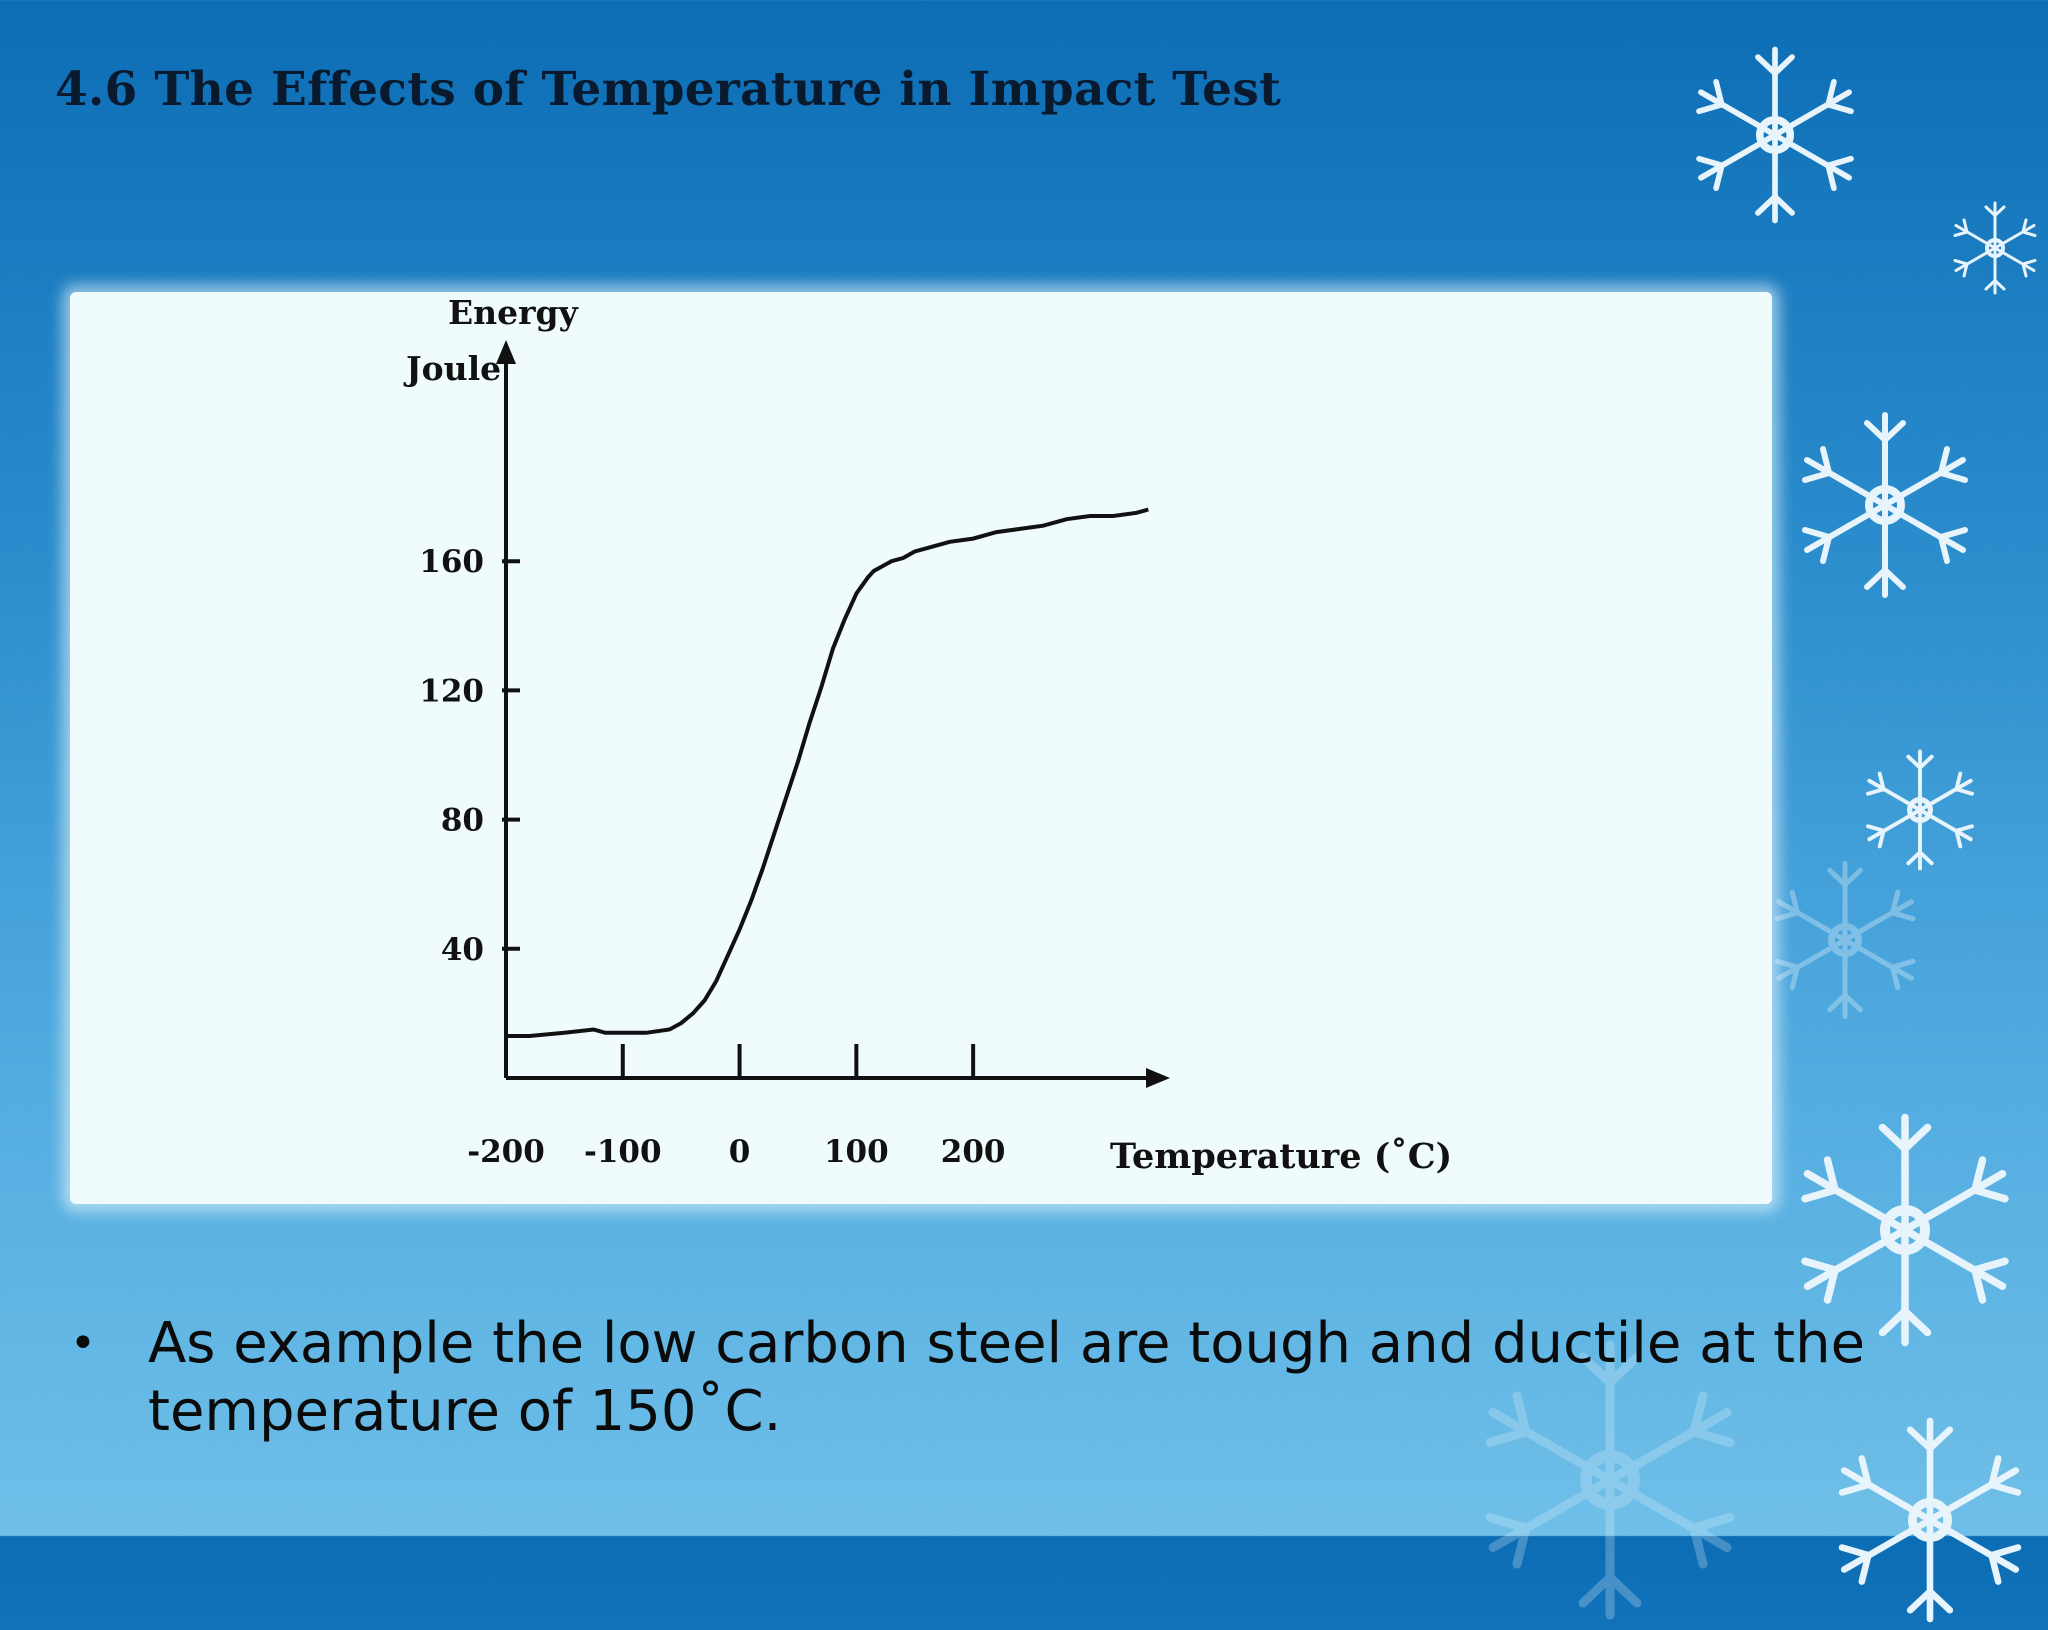  I want to click on x-tick-label: -200, so click(506, 1152).